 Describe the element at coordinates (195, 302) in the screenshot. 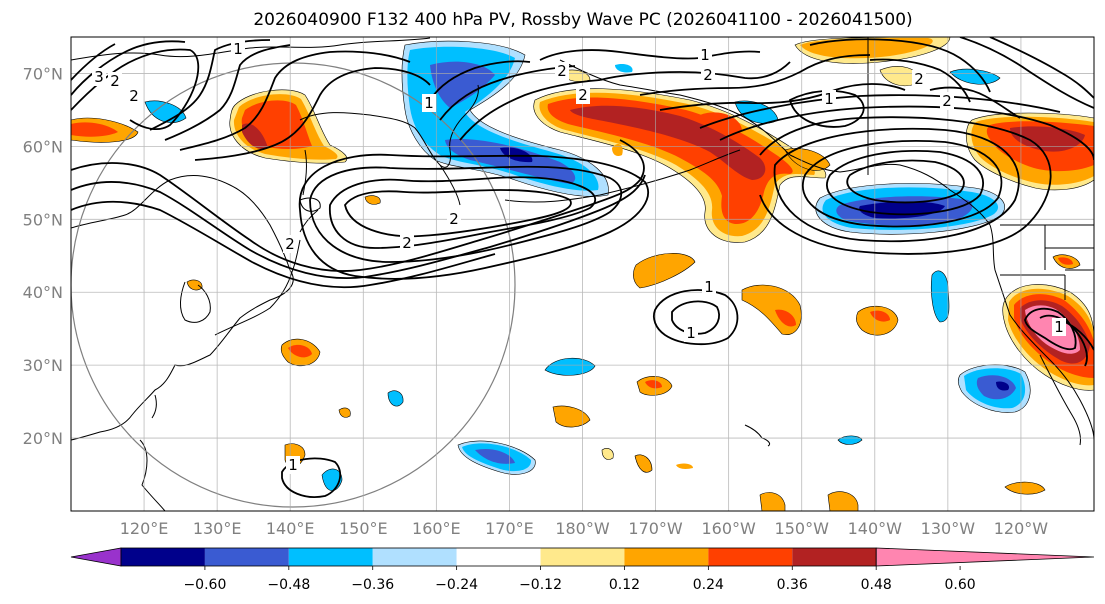

I see `coastline-korea` at that location.